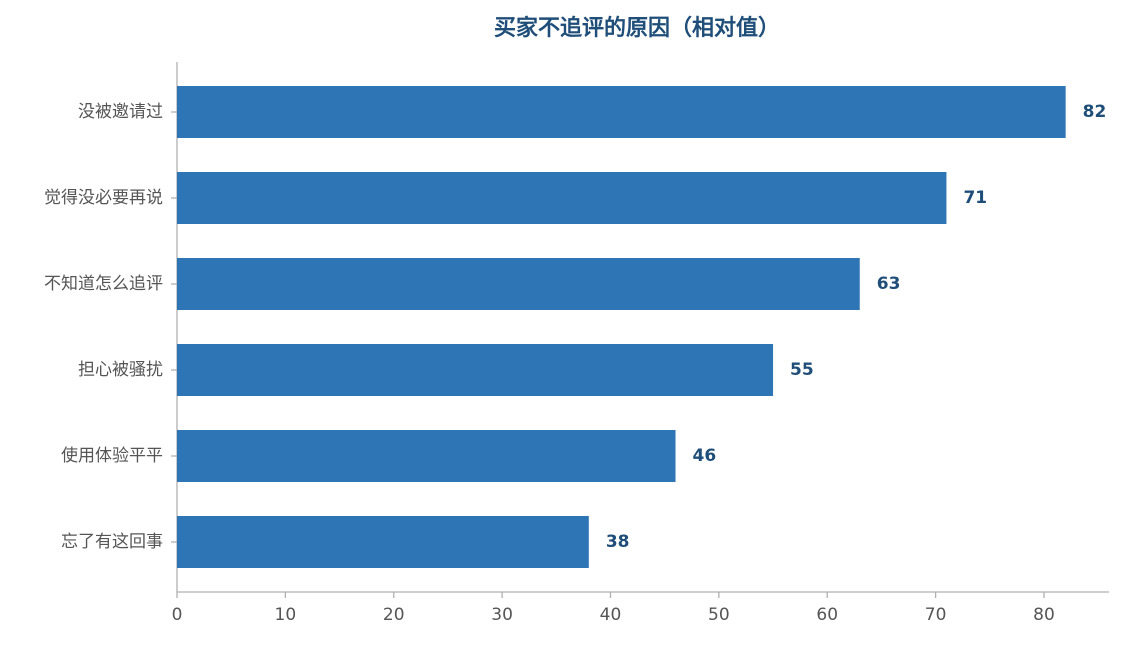 This screenshot has height=645, width=1124. I want to click on x-tick-label: 80, so click(1044, 615).